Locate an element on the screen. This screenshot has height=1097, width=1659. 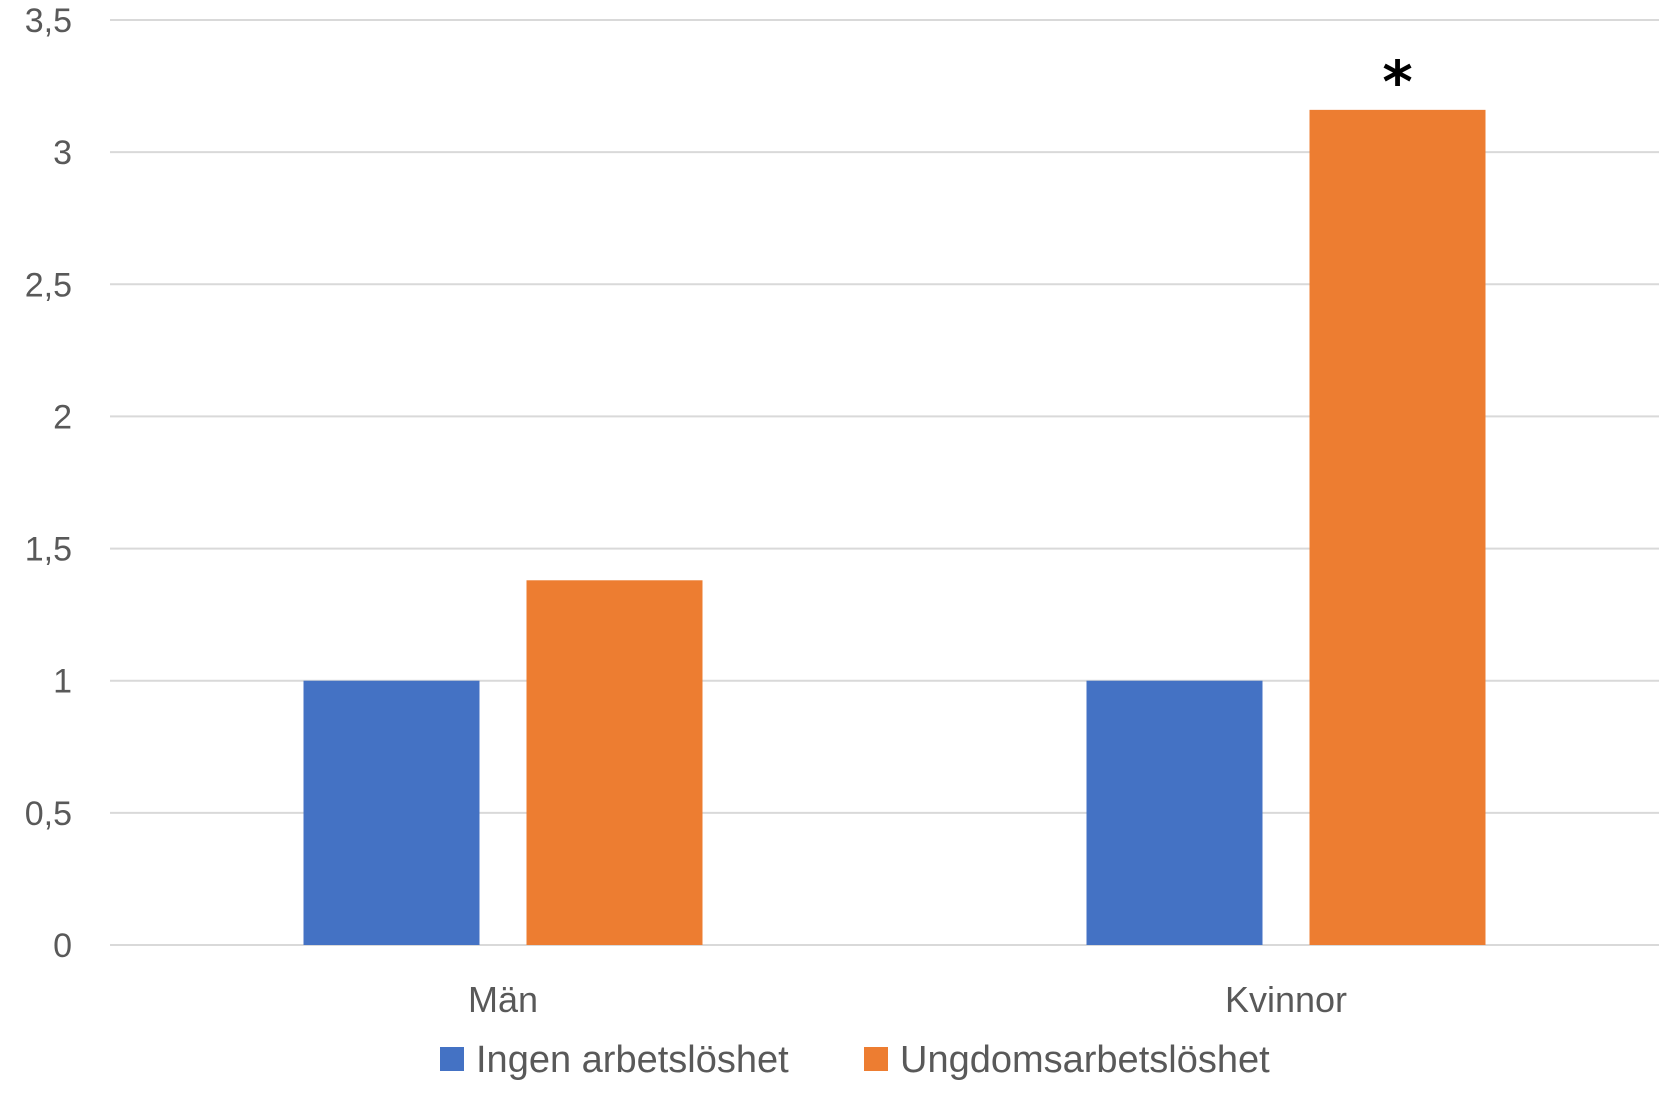
bar-ungdom-man is located at coordinates (614, 762).